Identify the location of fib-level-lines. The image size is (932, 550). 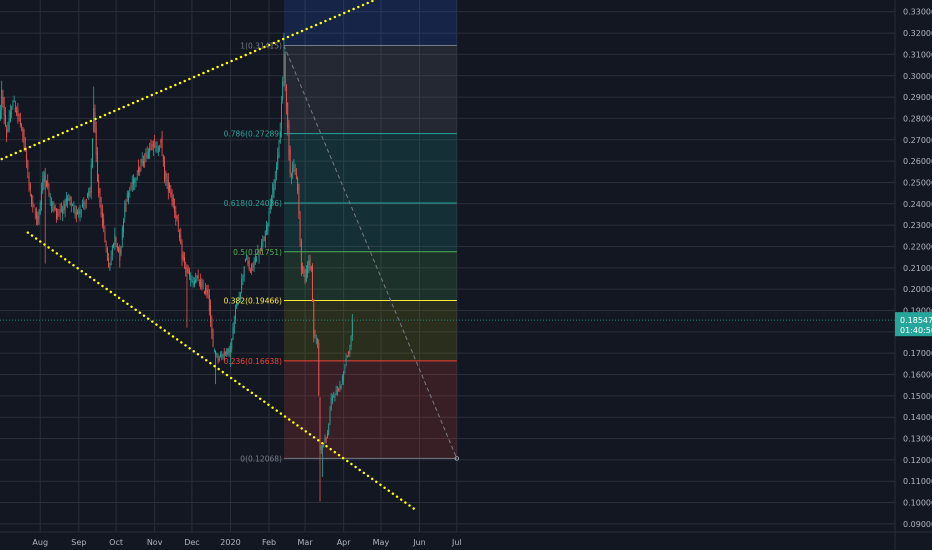
(370, 252).